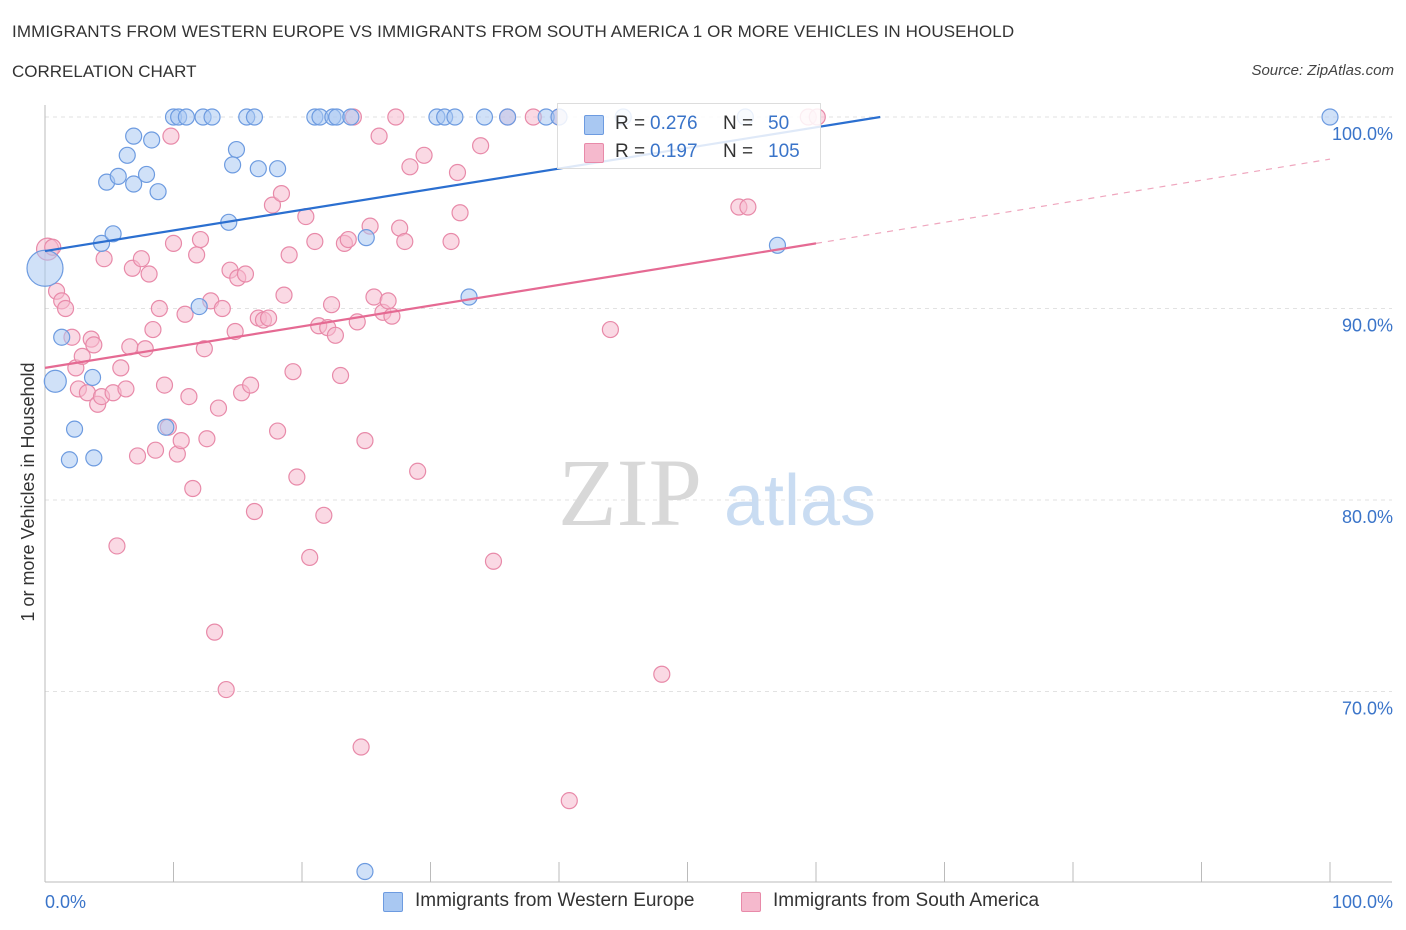 The image size is (1406, 930). What do you see at coordinates (1073, 201) in the screenshot?
I see `trend-extension-south-america` at bounding box center [1073, 201].